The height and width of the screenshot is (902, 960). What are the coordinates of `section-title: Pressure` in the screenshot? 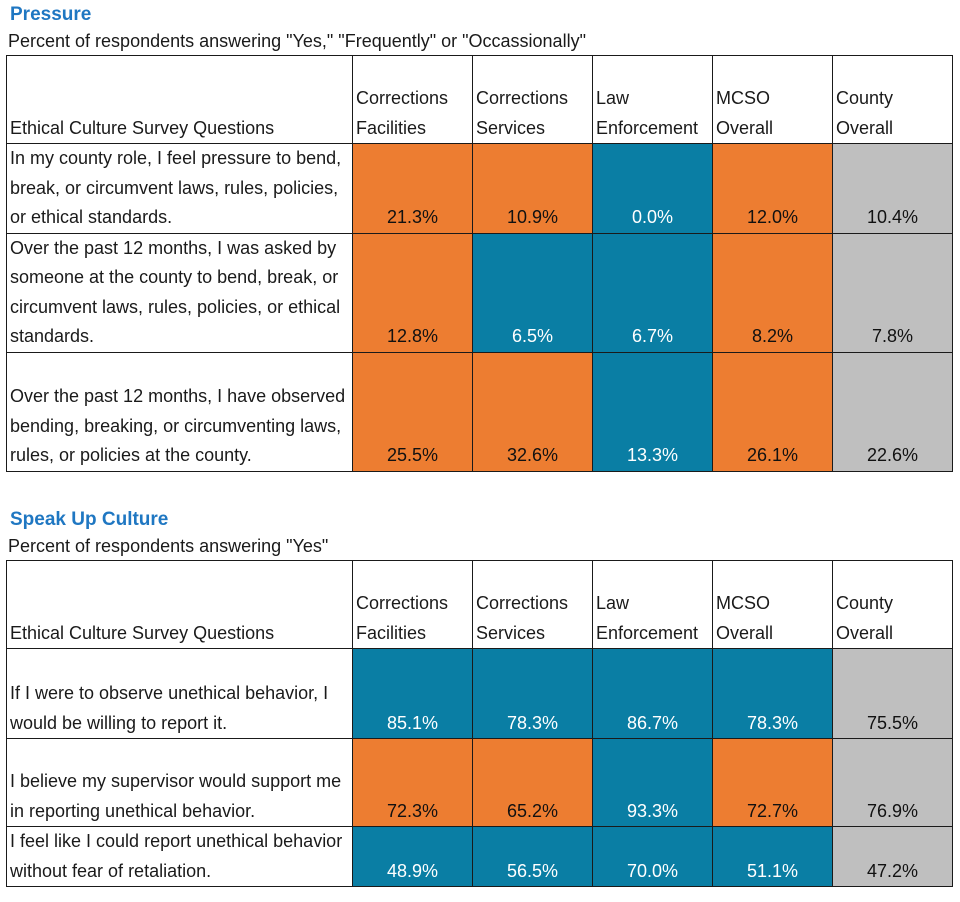 It's located at (51, 14).